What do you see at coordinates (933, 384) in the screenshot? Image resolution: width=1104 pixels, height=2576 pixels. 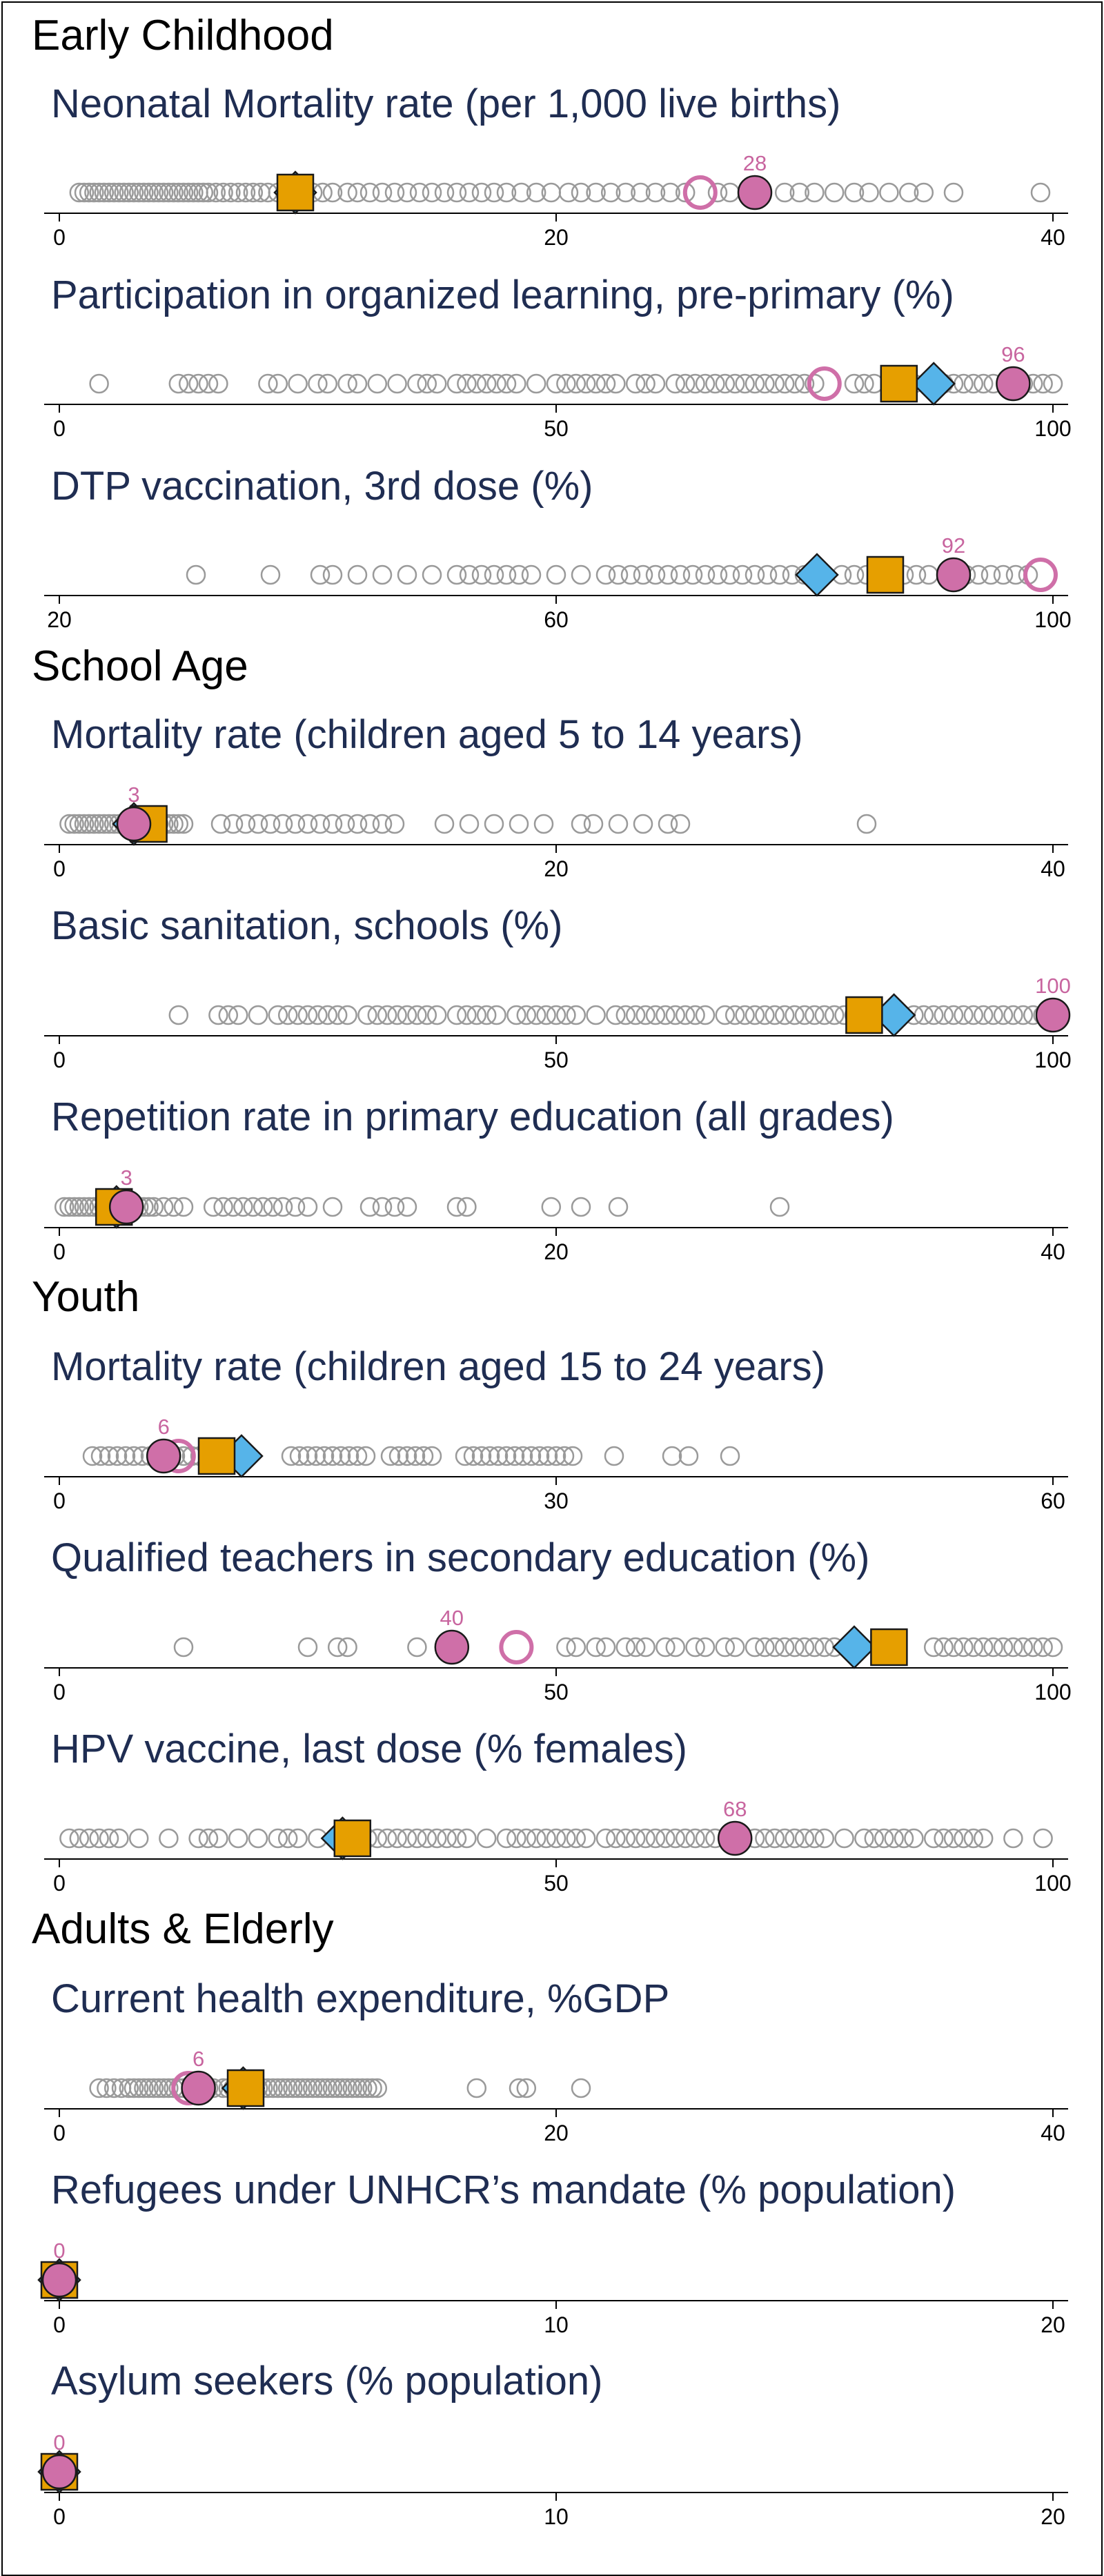 I see `region-diamond-marker` at bounding box center [933, 384].